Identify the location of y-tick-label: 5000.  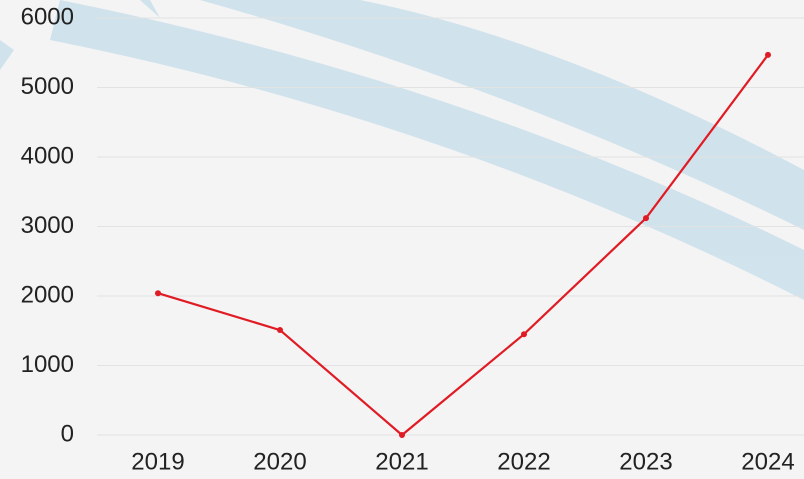
(47, 86).